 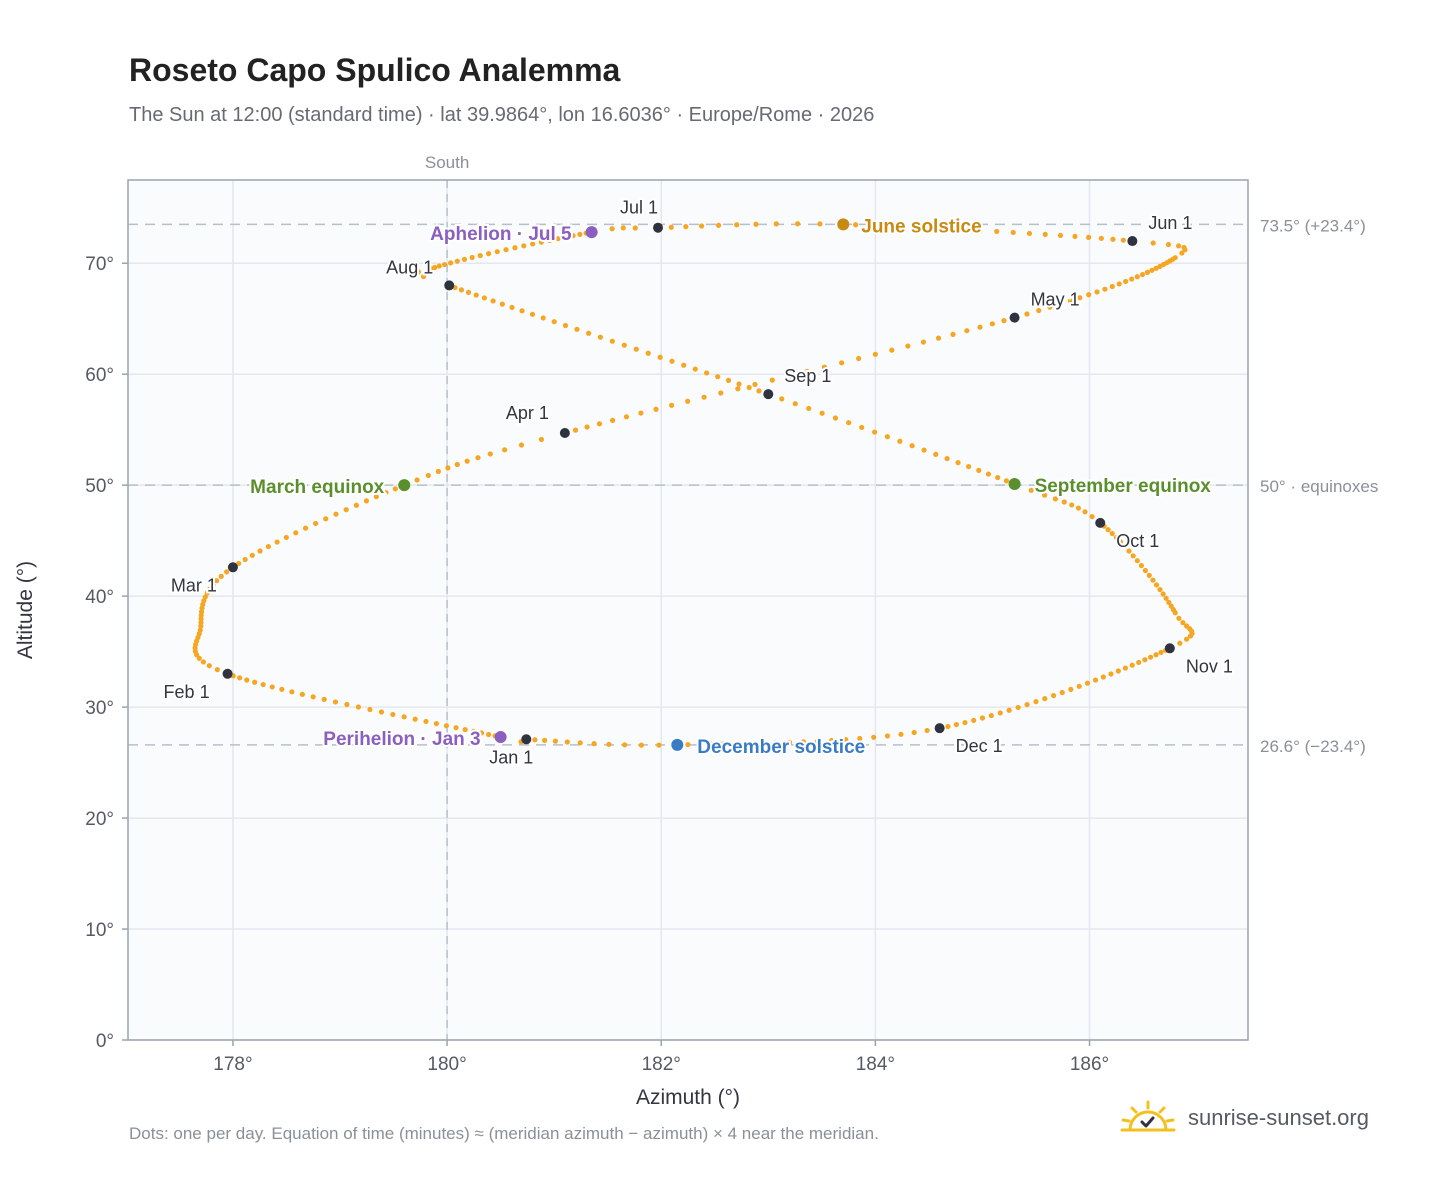 What do you see at coordinates (781, 747) in the screenshot?
I see `event-label: December solstice` at bounding box center [781, 747].